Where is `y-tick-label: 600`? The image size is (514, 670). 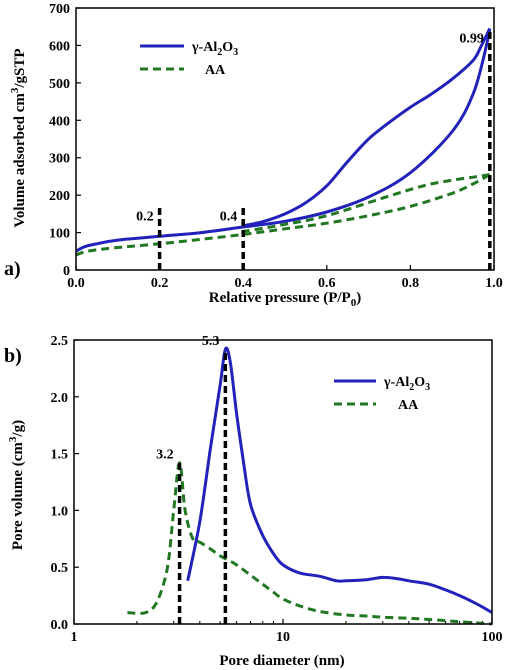
y-tick-label: 600 is located at coordinates (59, 46).